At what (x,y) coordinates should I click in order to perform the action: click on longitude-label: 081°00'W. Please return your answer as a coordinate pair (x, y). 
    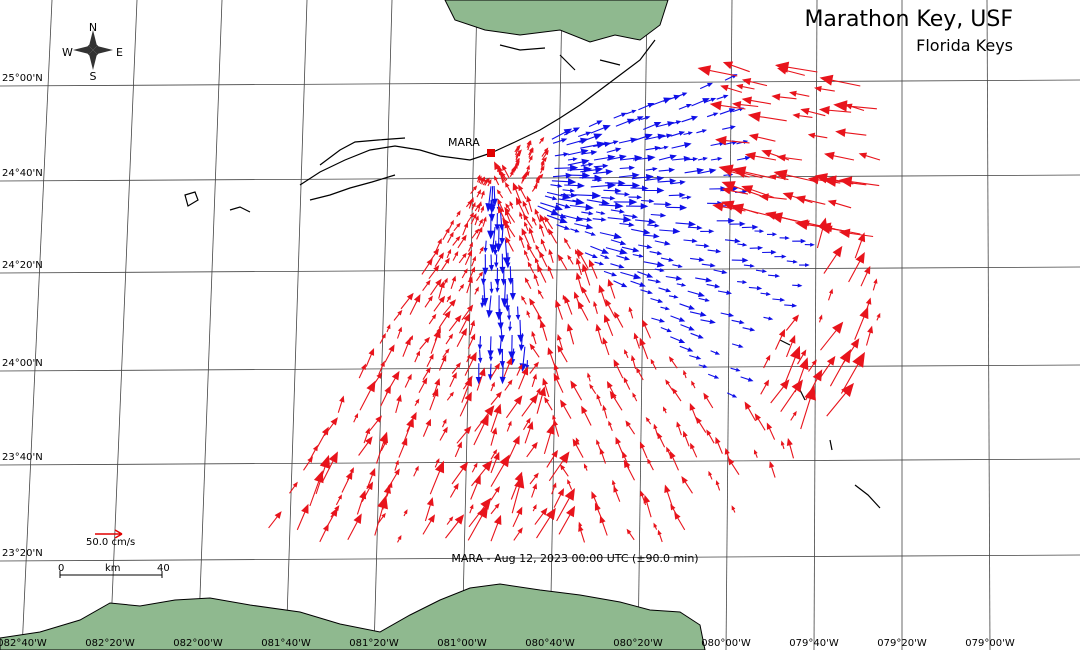
    Looking at the image, I should click on (462, 643).